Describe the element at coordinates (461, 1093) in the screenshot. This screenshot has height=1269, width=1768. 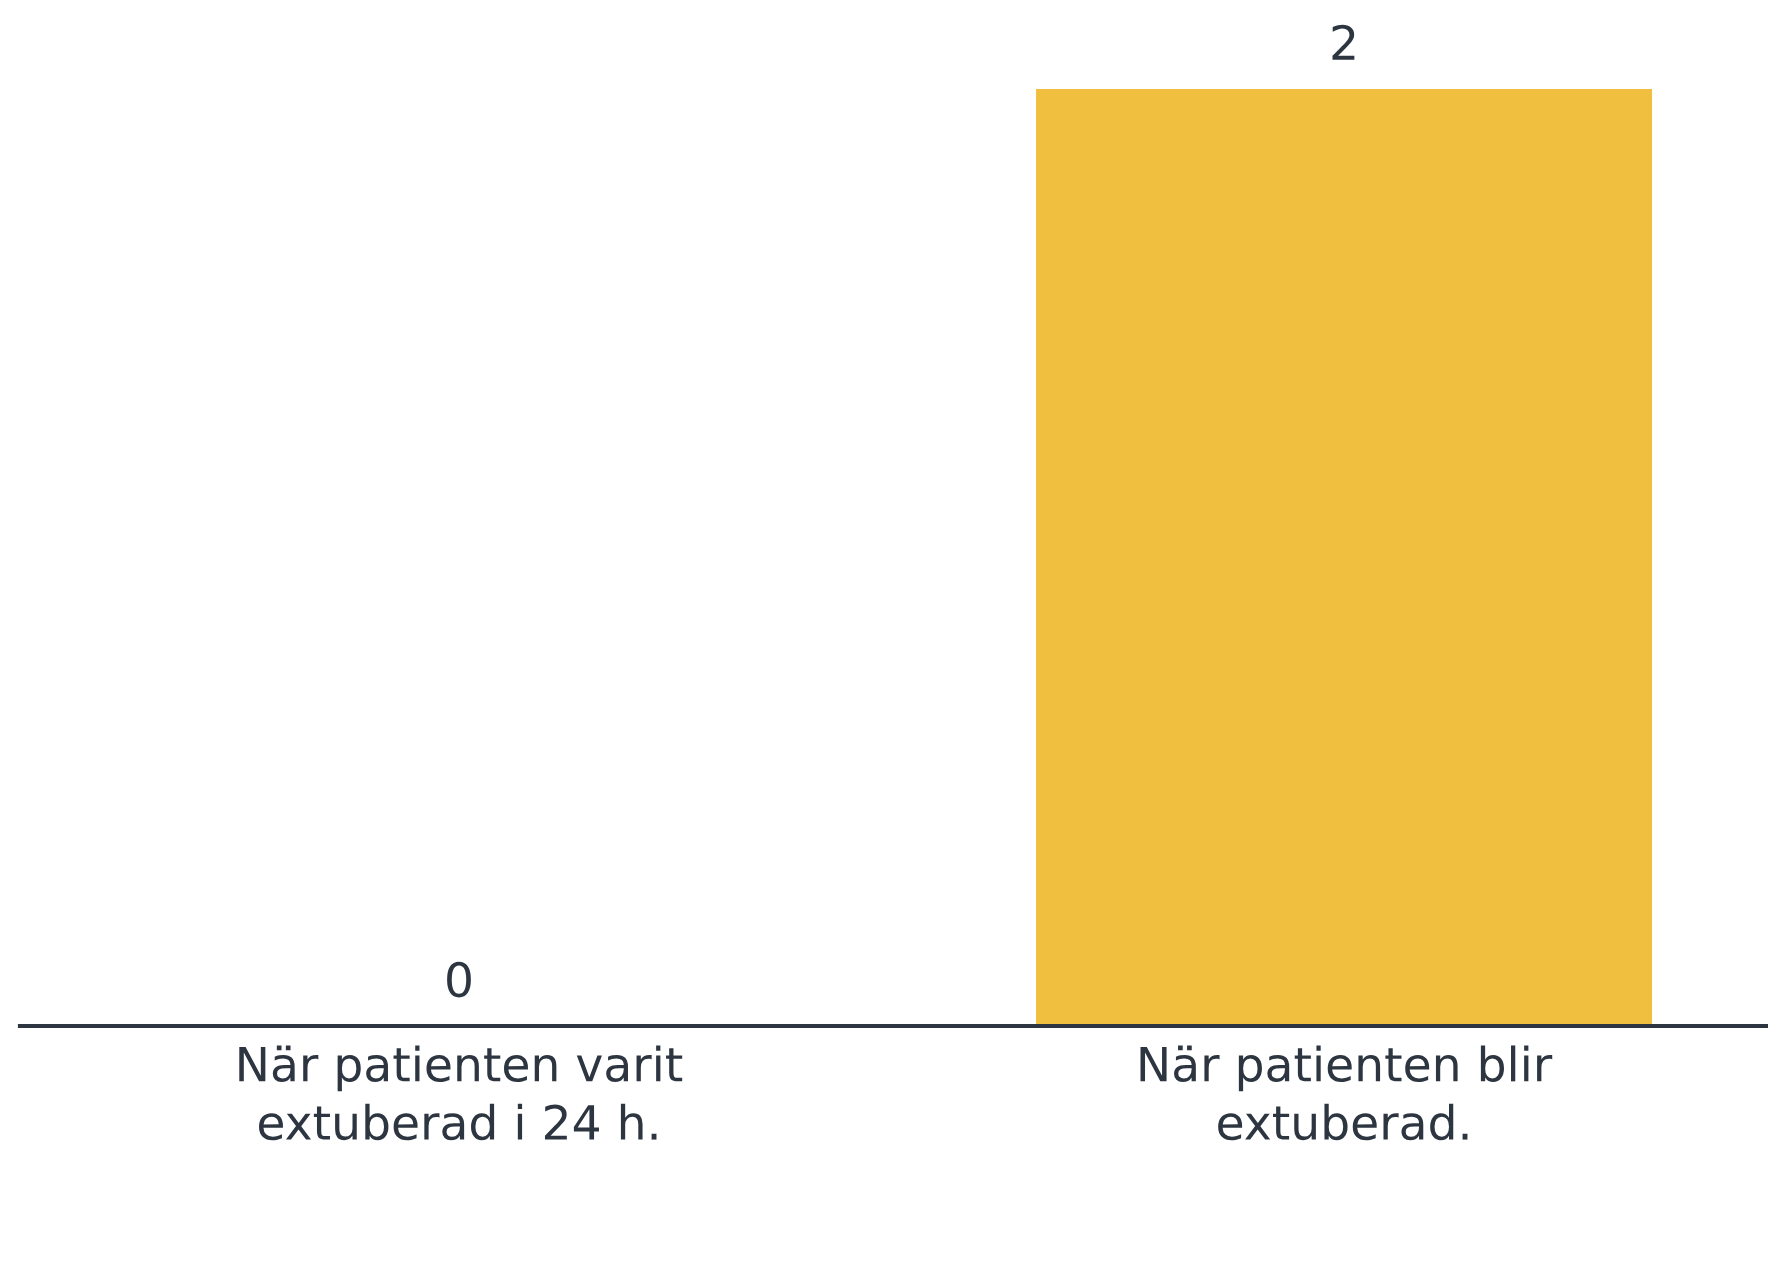
I see `x-tick-label: När patienten varit extuberad i 24 h.` at that location.